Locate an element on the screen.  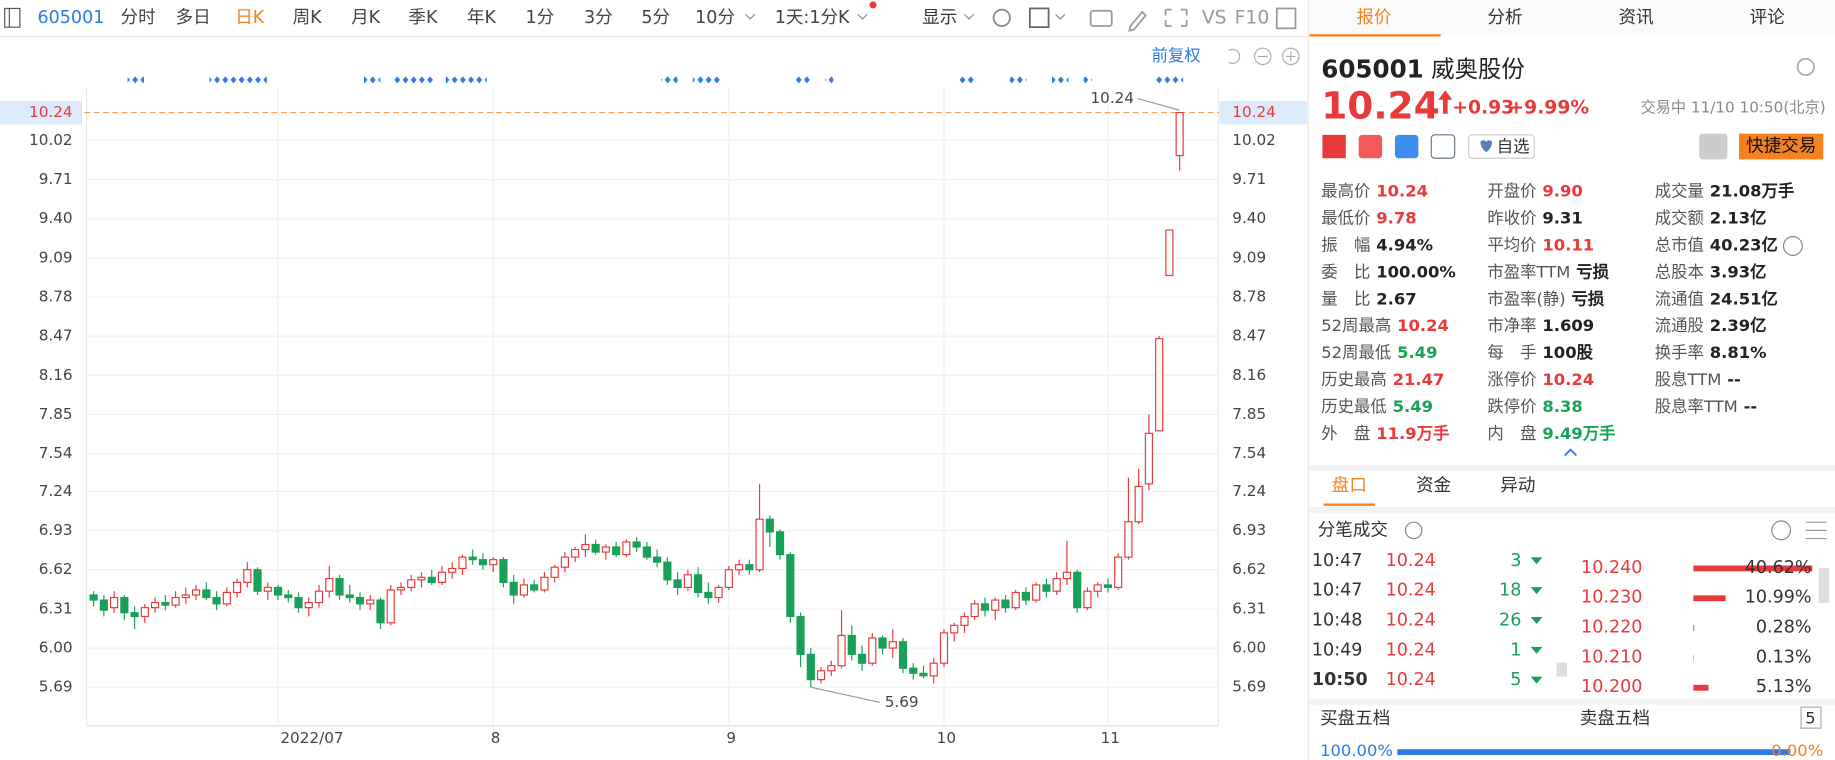
book-share: 40.62% is located at coordinates (1778, 568).